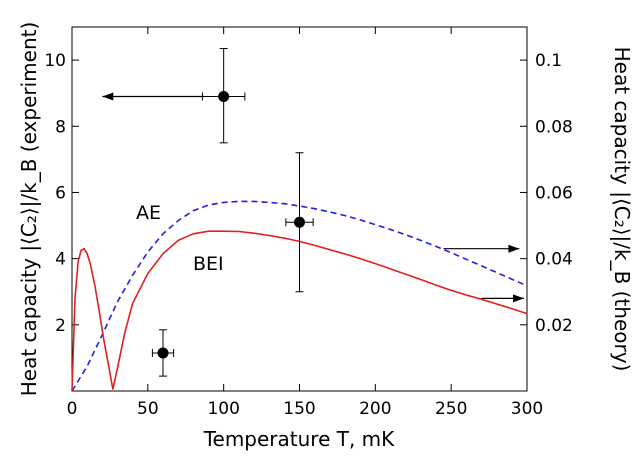 The height and width of the screenshot is (457, 638). Describe the element at coordinates (60, 127) in the screenshot. I see `y-tick-label-left: 8` at that location.